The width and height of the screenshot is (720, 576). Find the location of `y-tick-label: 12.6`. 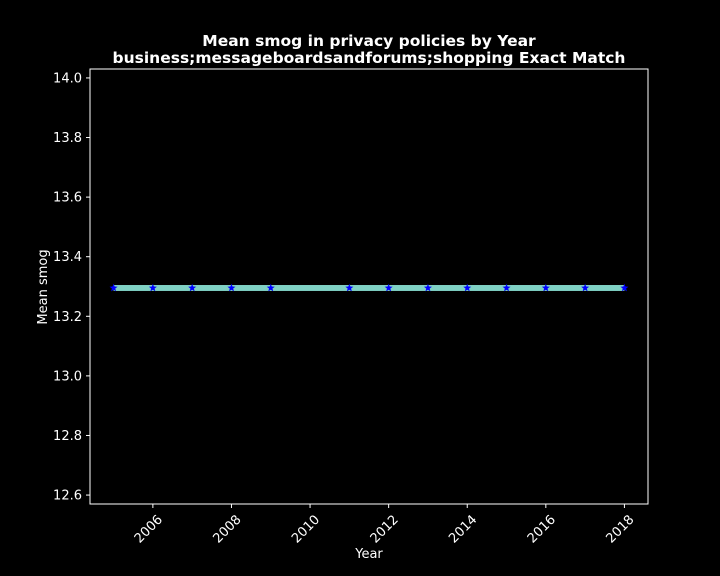

y-tick-label: 12.6 is located at coordinates (67, 496).